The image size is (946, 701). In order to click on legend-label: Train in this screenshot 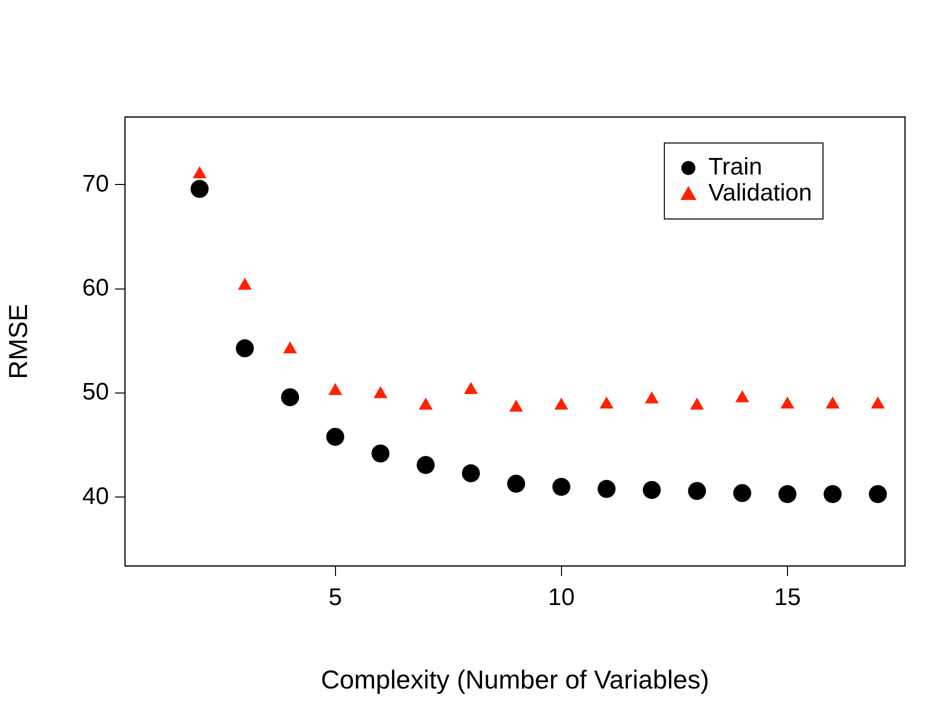, I will do `click(735, 167)`.